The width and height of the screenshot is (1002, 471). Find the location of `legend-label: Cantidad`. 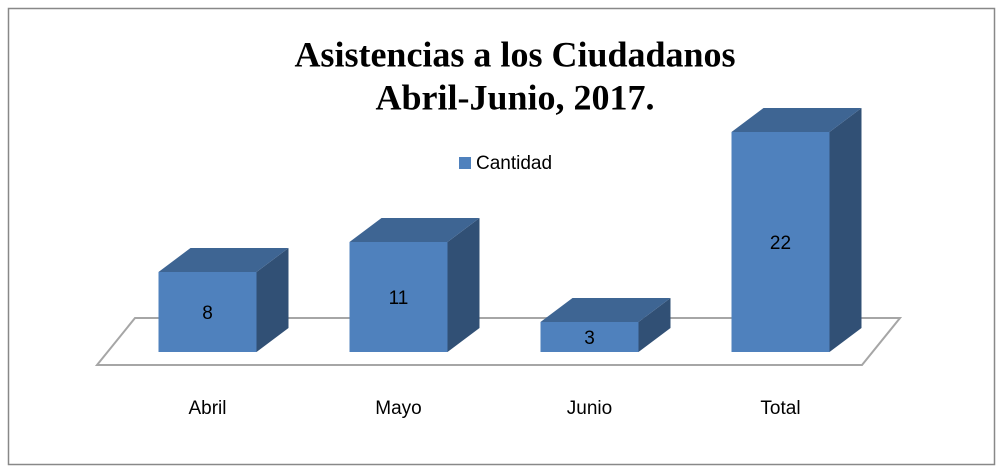

legend-label: Cantidad is located at coordinates (514, 163).